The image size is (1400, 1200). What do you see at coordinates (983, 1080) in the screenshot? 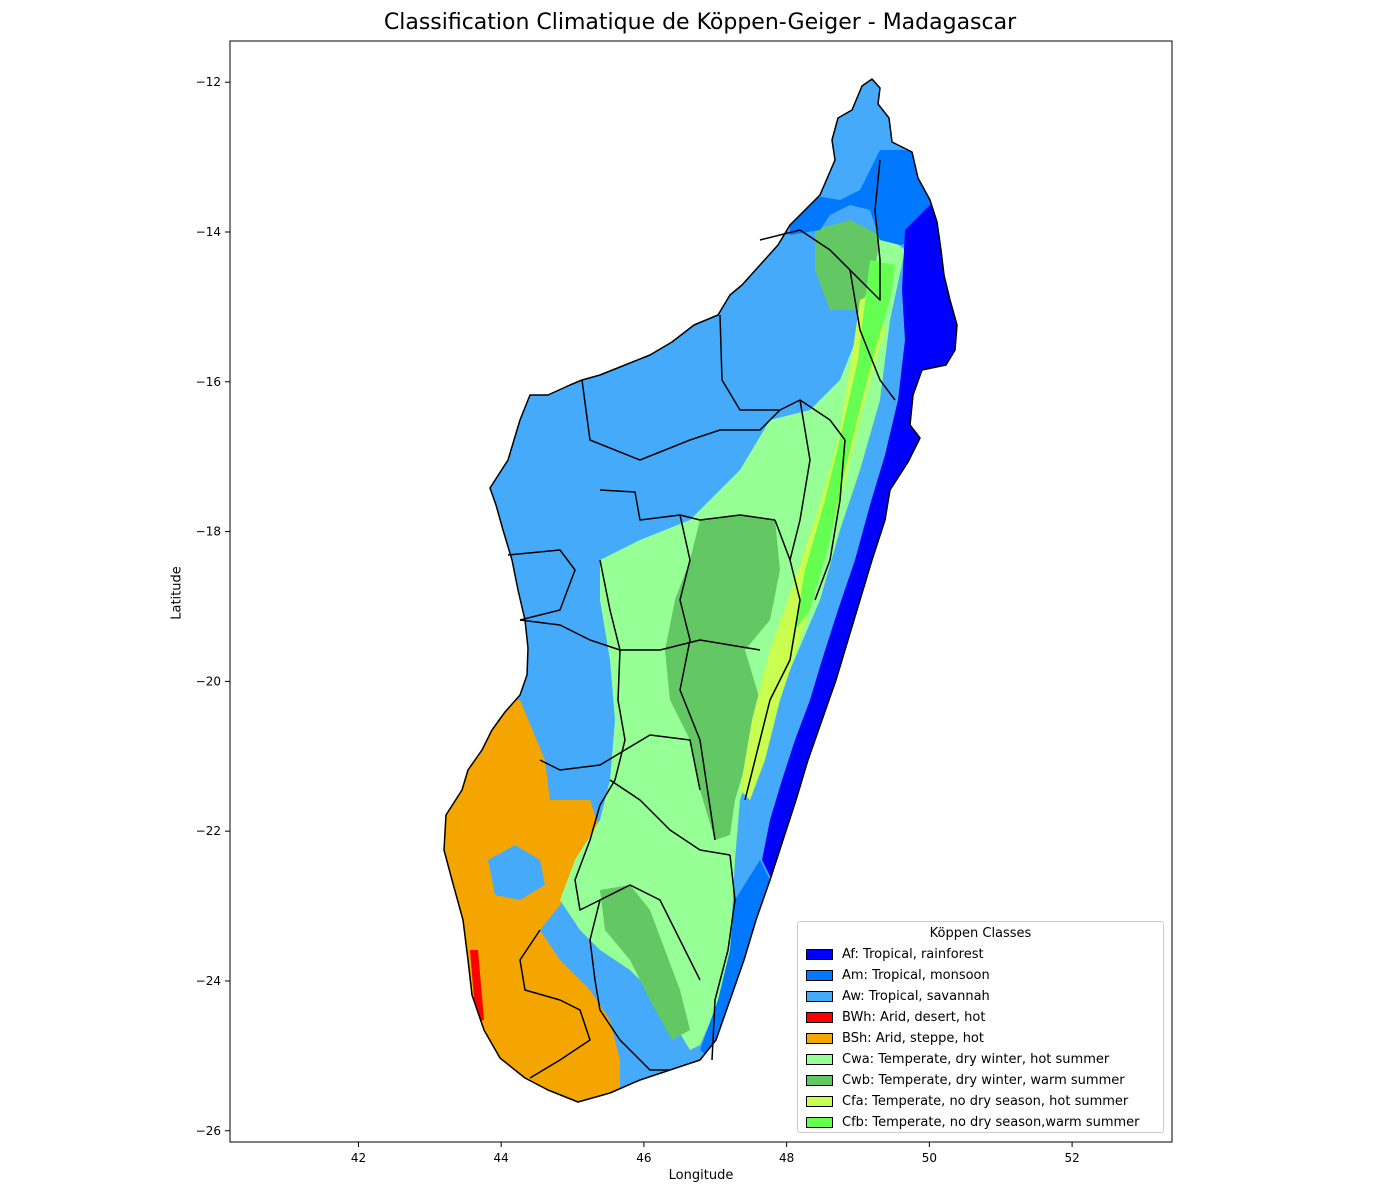
I see `legend-label: Cwb: Temperate, dry winter, warm summer` at bounding box center [983, 1080].